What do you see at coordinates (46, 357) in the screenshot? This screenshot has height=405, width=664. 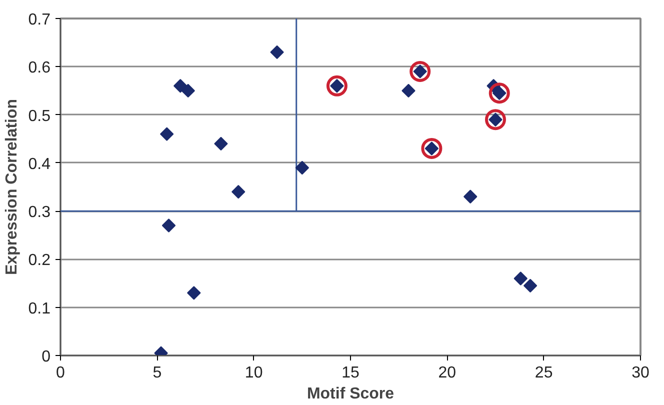 I see `y-tick-label: 0` at bounding box center [46, 357].